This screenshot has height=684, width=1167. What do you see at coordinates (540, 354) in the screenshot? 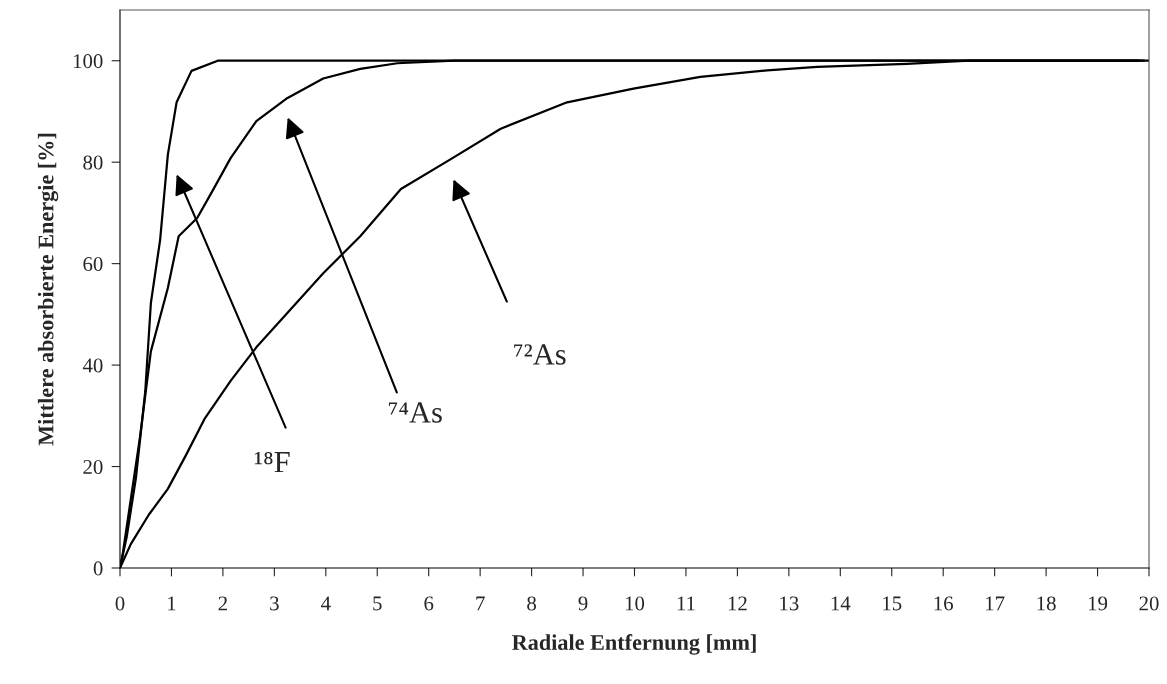
I see `annotation: ⁷²As` at bounding box center [540, 354].